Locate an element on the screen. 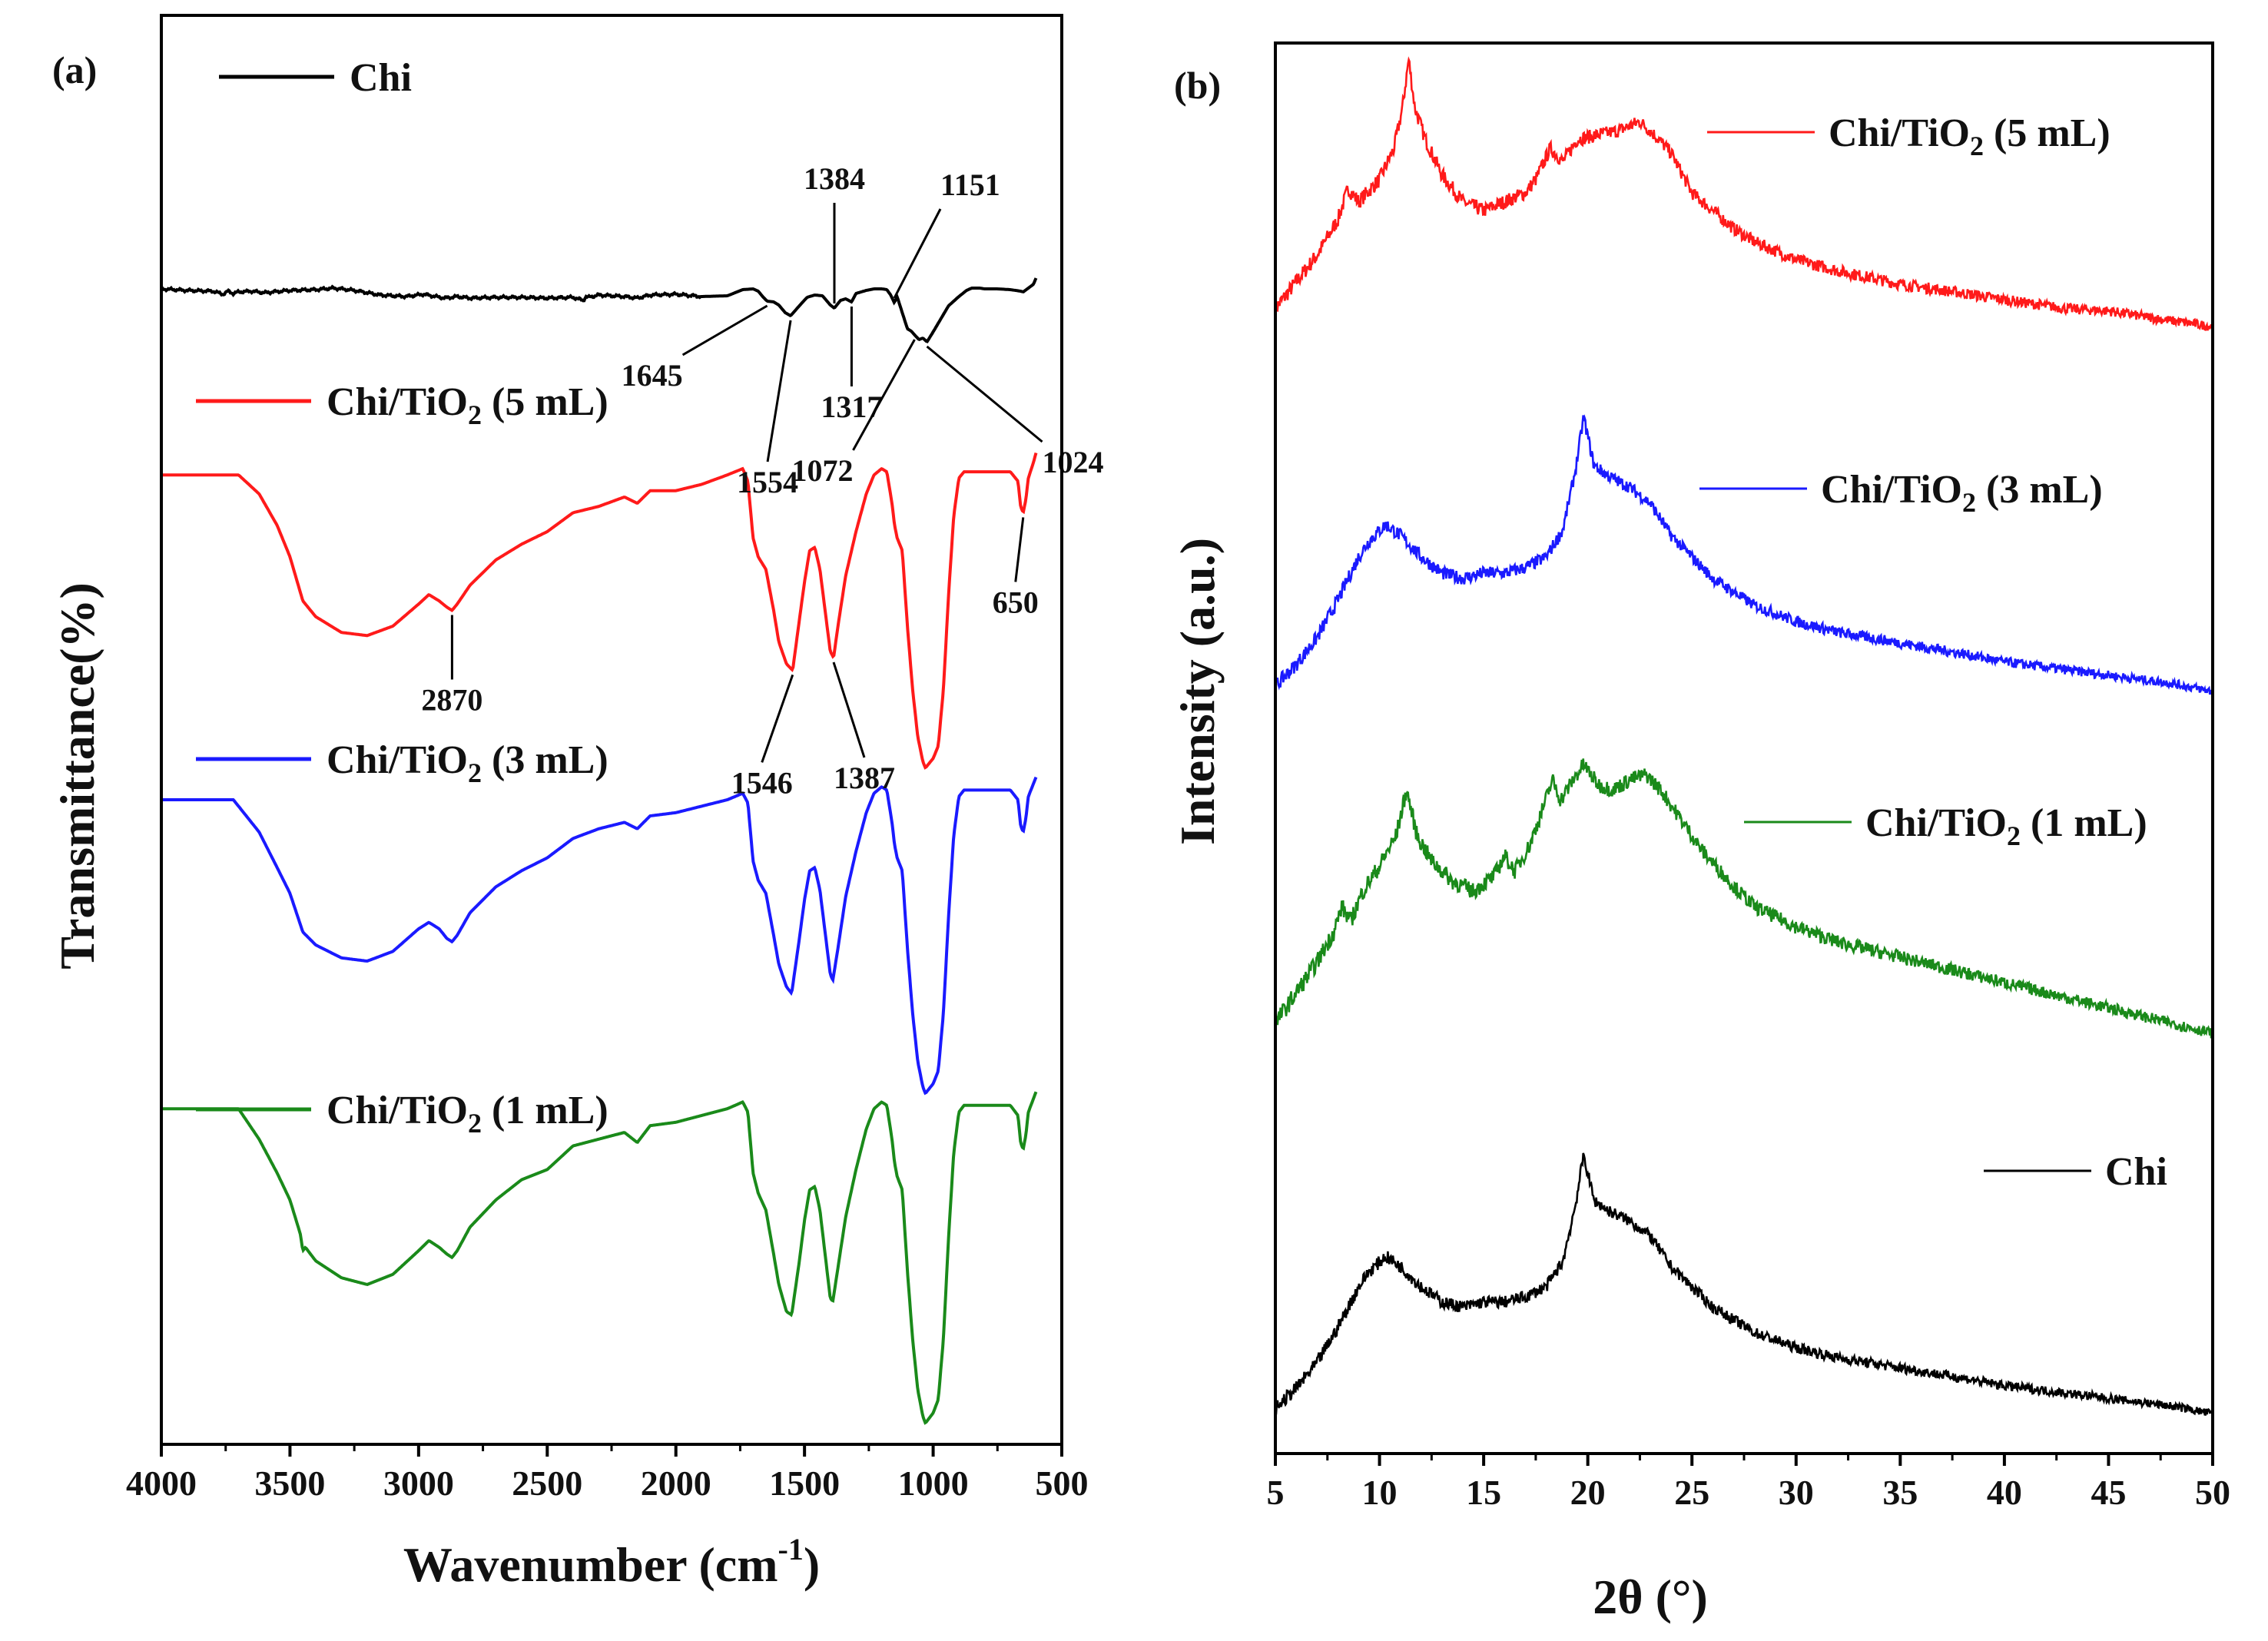 The height and width of the screenshot is (1641, 2268). xrd-xtick-label-20: 20 is located at coordinates (1588, 1492).